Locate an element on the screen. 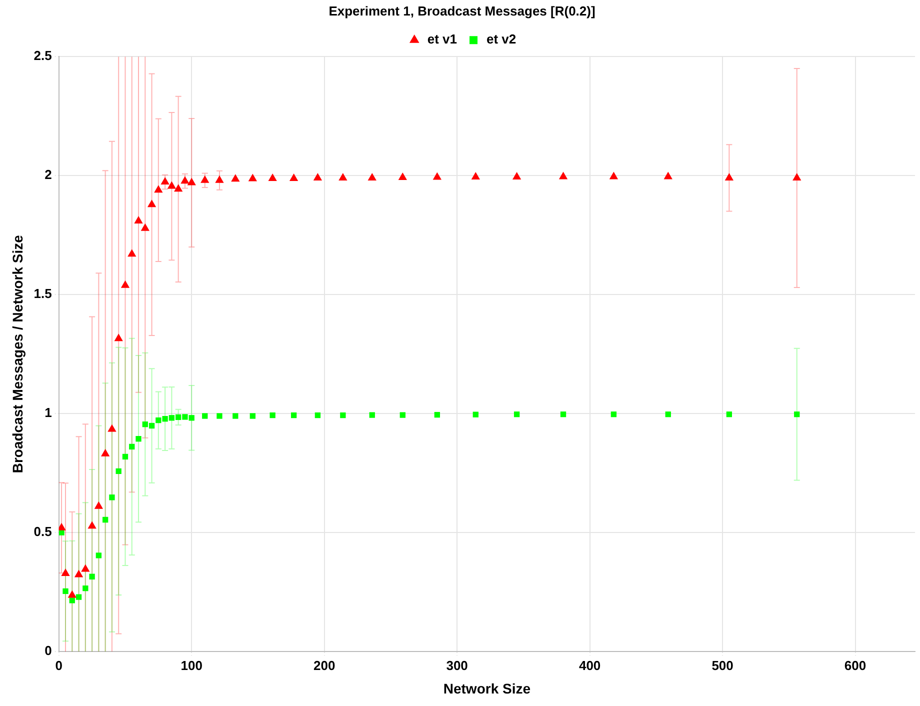  x-axis-title: Network Size is located at coordinates (487, 688).